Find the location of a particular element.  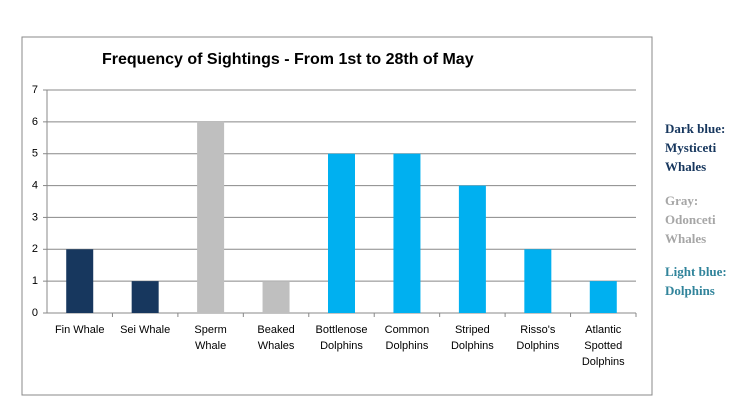

y-tick-label: 2 is located at coordinates (35, 249).